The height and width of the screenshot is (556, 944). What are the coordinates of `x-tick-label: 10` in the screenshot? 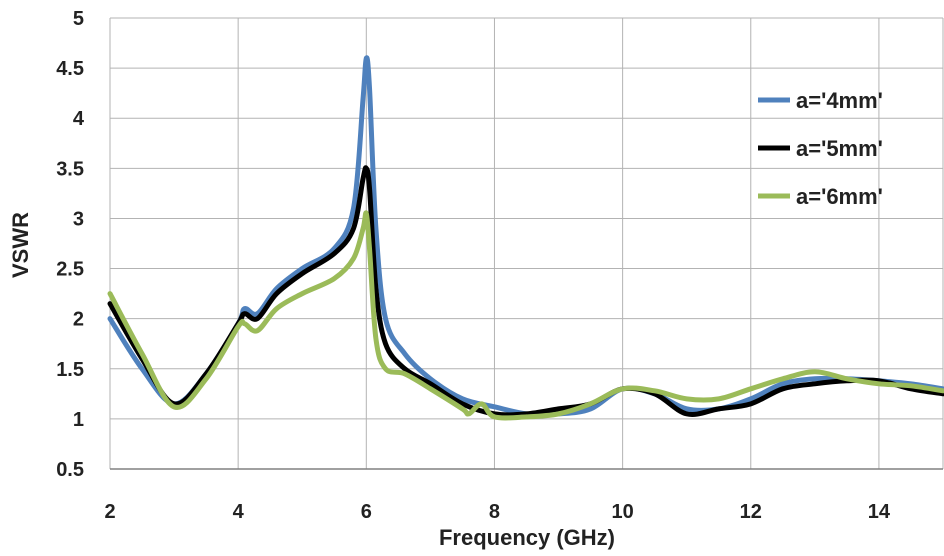 It's located at (622, 512).